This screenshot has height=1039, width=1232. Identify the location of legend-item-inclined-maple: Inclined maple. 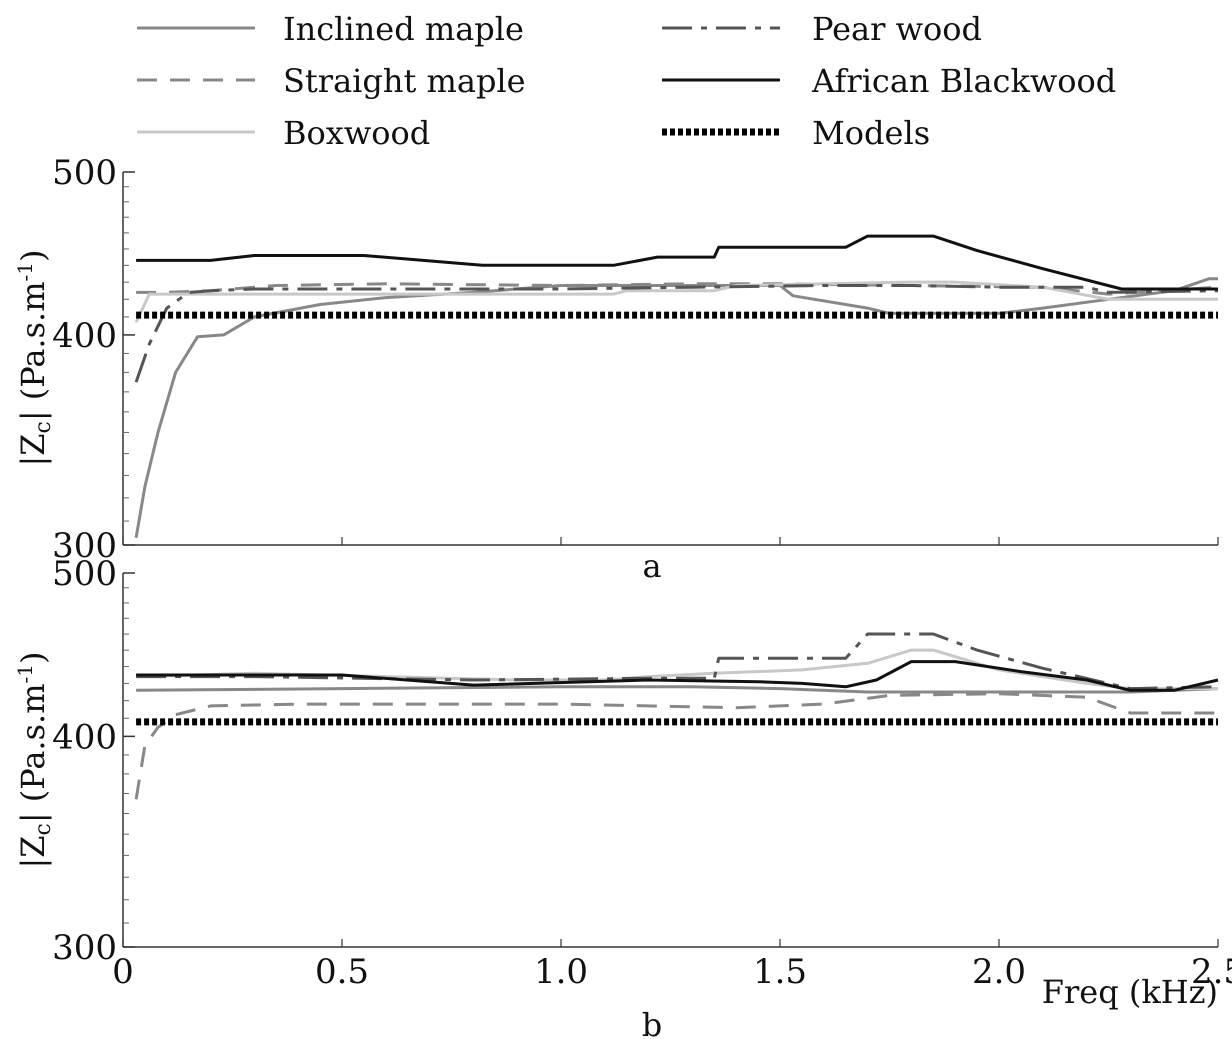
(330, 29).